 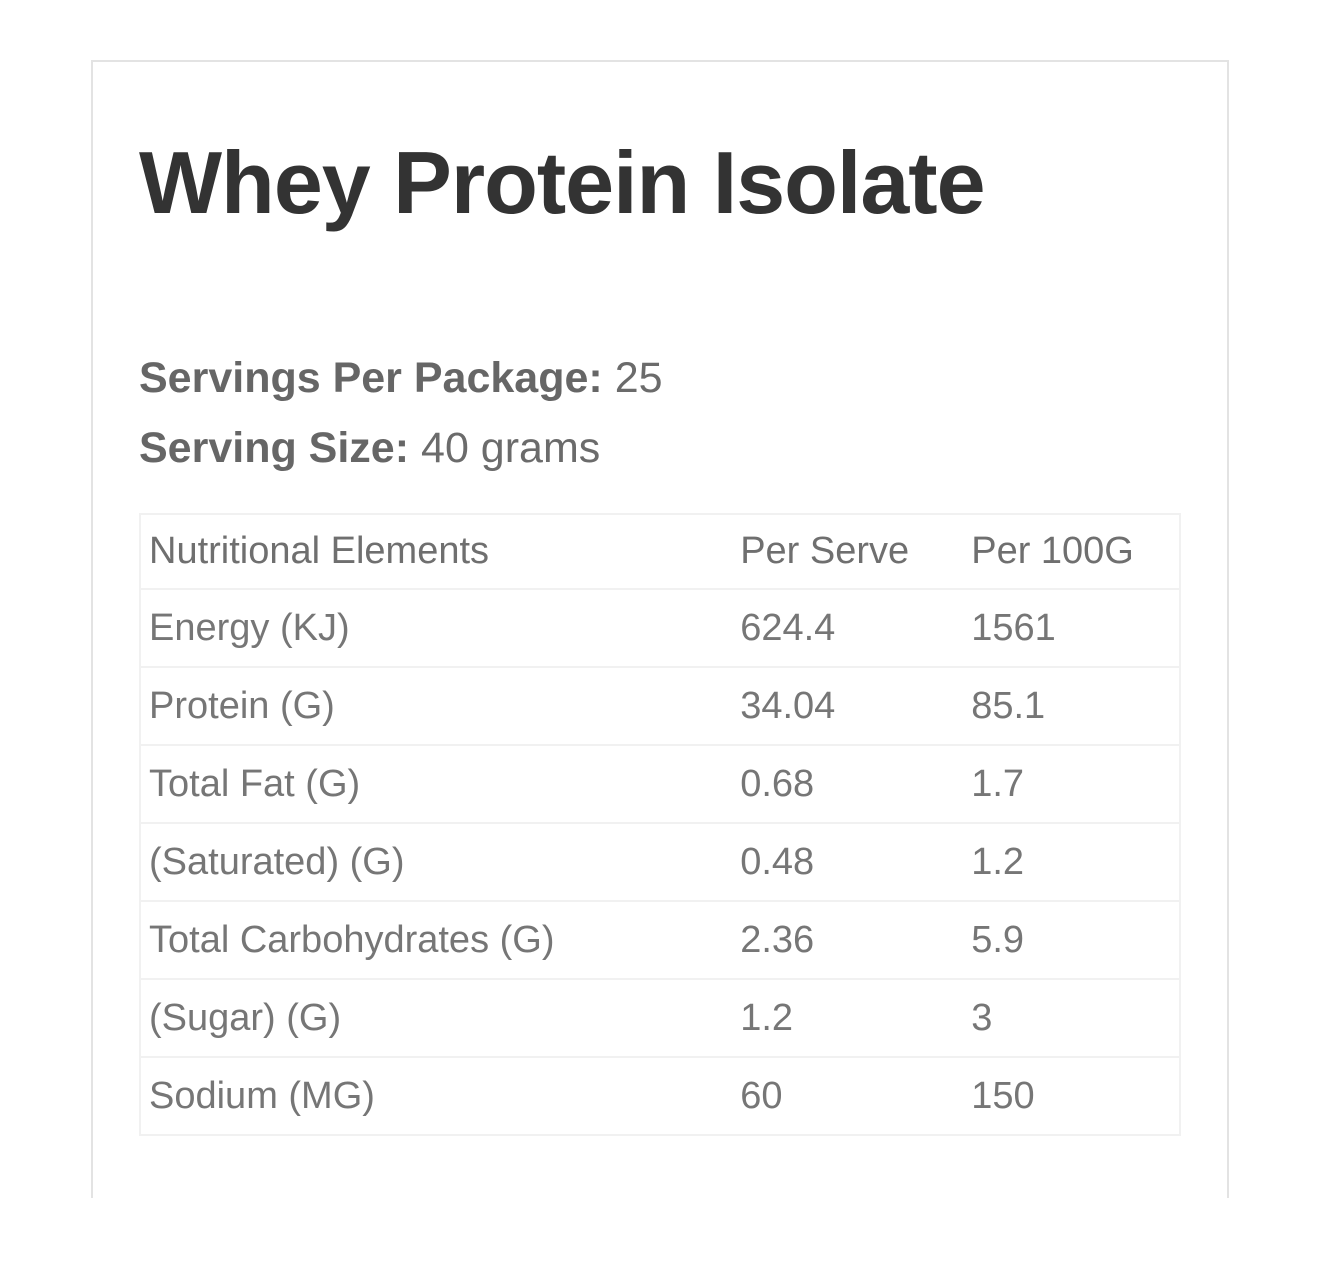 I want to click on table-row: (Sugar) (G) 1.2 3, so click(x=660, y=1018).